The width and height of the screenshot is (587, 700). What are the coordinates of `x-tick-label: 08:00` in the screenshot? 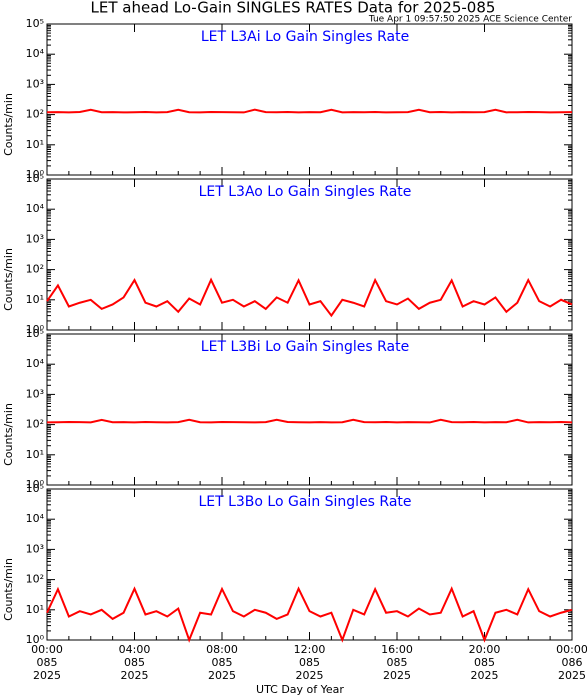 It's located at (222, 649).